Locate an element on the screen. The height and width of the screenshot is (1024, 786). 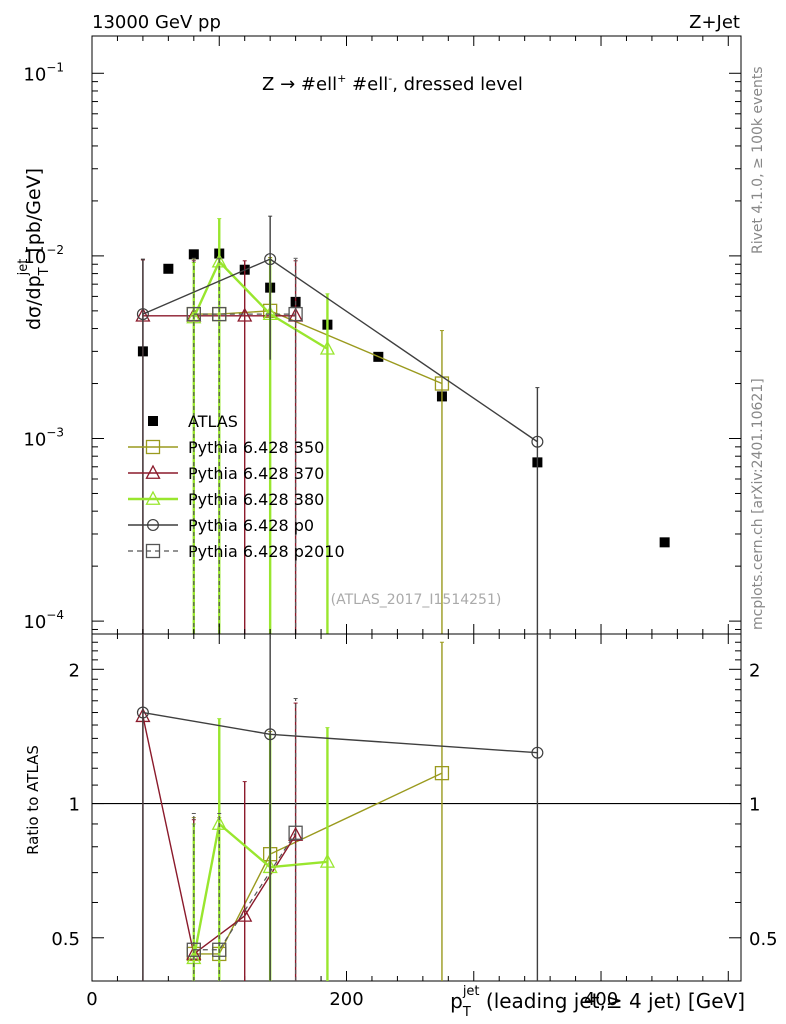
y-tick-label: 10⁻¹ is located at coordinates (43, 72).